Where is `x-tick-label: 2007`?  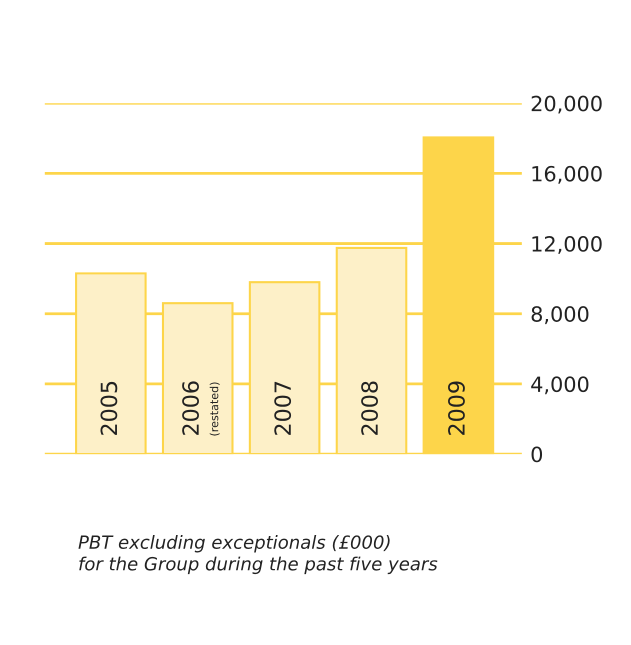 x-tick-label: 2007 is located at coordinates (283, 408).